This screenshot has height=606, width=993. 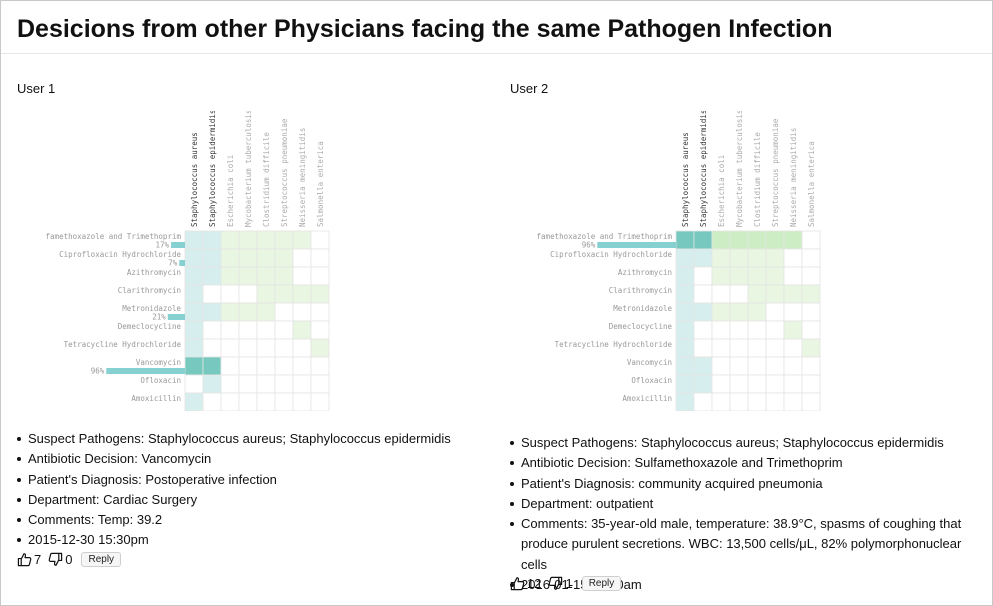 What do you see at coordinates (775, 172) in the screenshot?
I see `pathogen-label: Streptococcus pneumoniae` at bounding box center [775, 172].